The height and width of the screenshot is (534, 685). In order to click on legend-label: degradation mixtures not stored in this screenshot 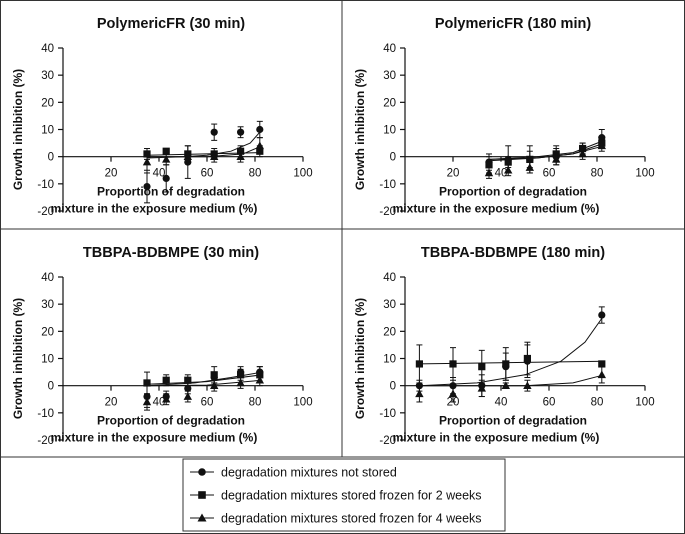, I will do `click(309, 473)`.